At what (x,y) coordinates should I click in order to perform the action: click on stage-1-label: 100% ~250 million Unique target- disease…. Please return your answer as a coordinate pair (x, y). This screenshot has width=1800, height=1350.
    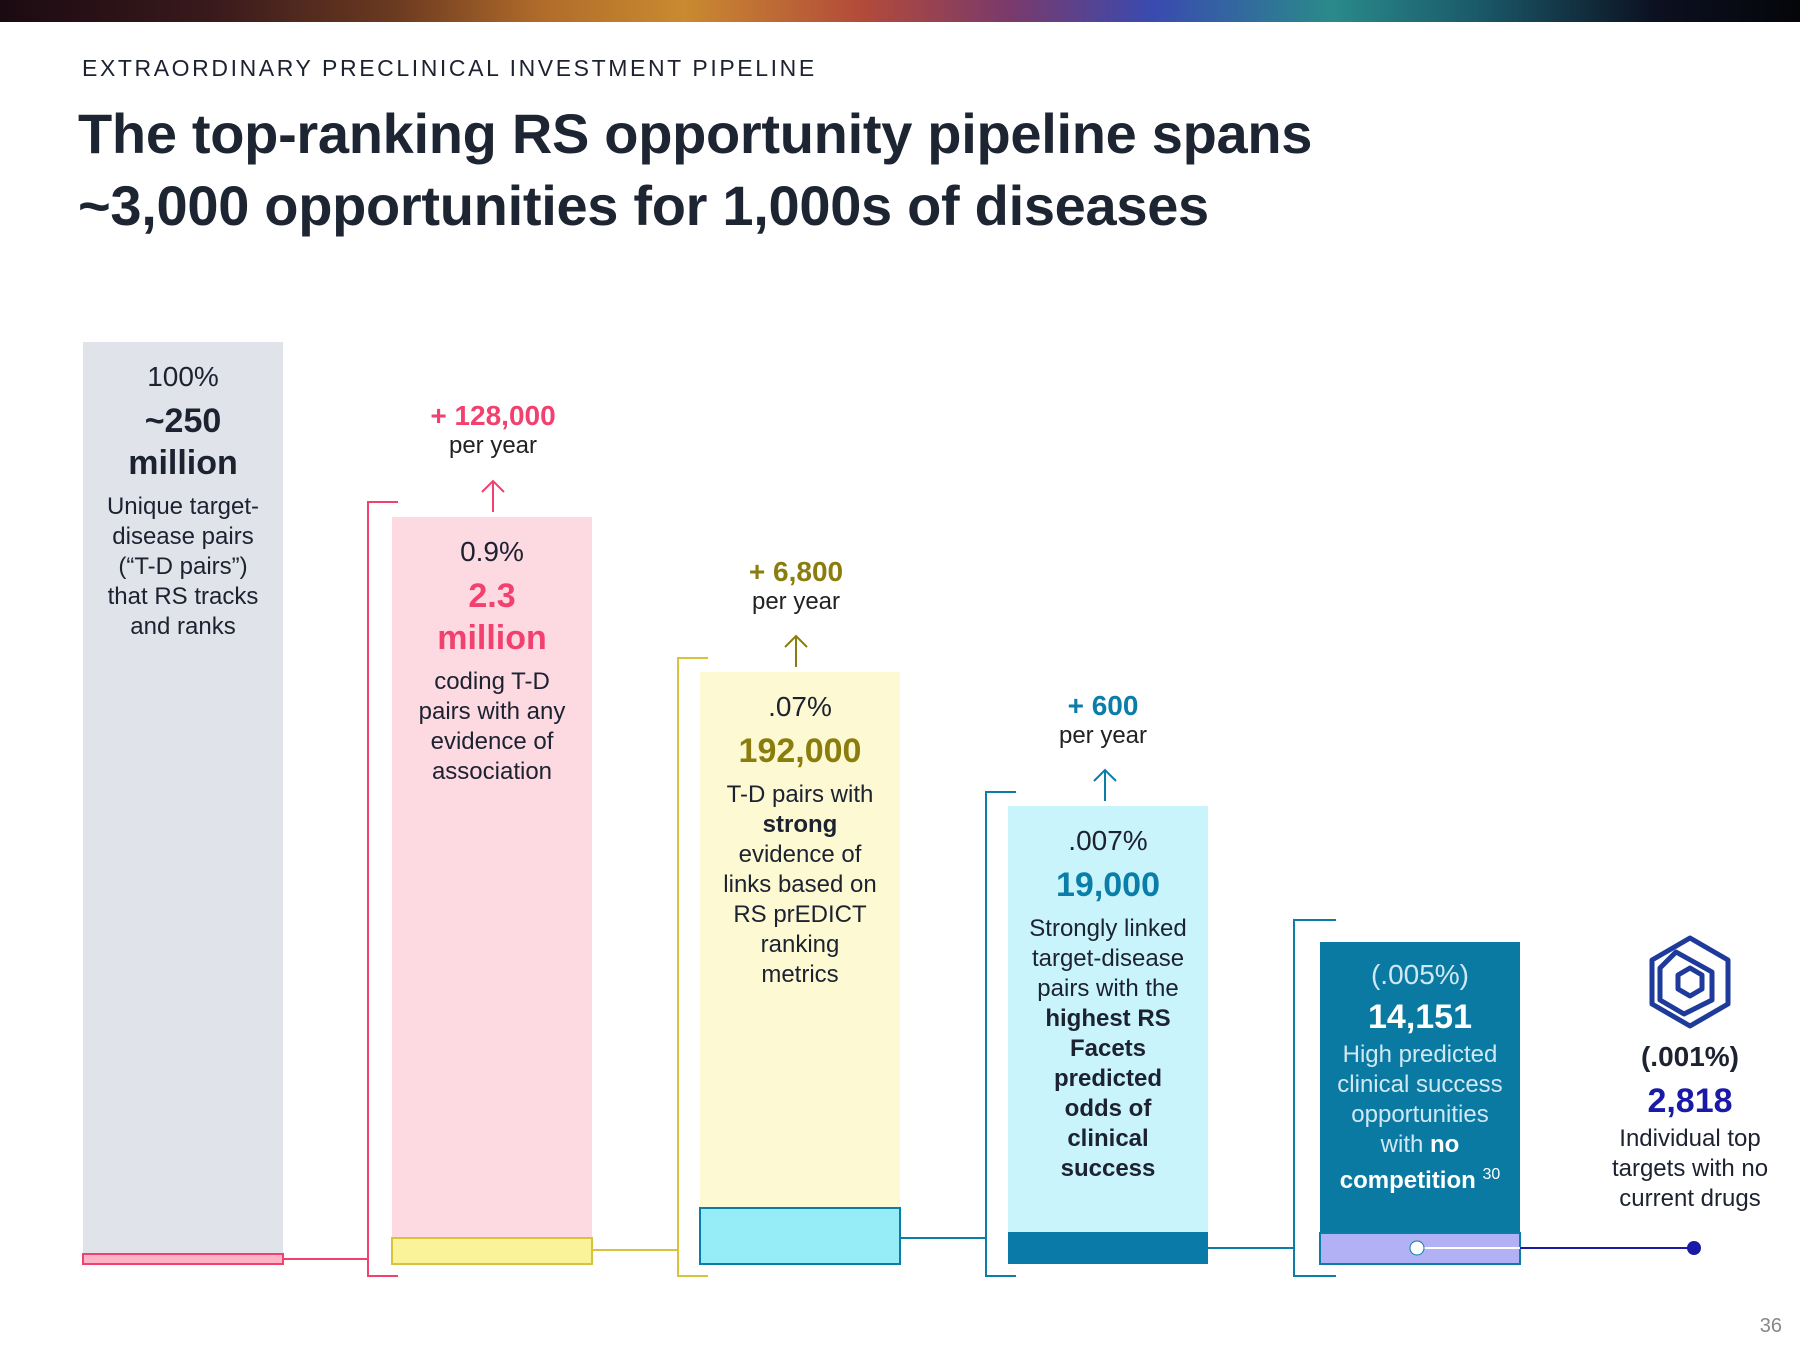
    Looking at the image, I should click on (183, 502).